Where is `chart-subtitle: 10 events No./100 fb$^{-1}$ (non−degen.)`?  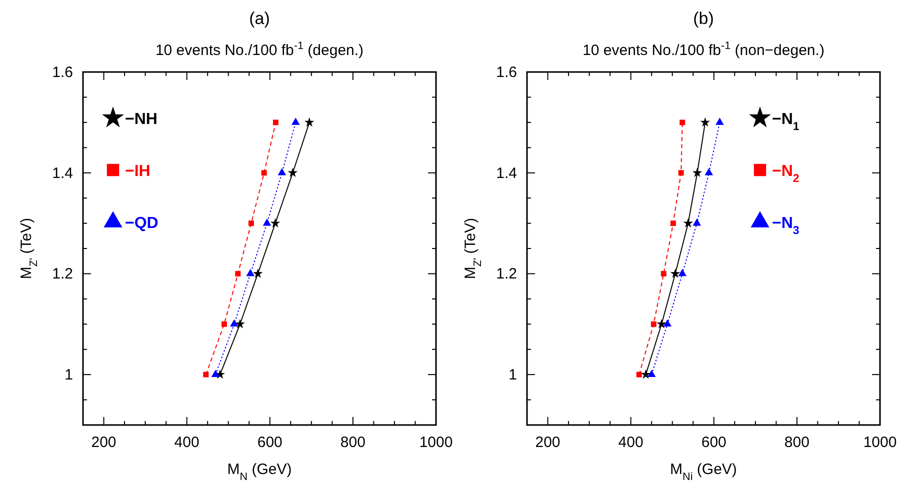 chart-subtitle: 10 events No./100 fb$^{-1}$ (non−degen.) is located at coordinates (703, 49).